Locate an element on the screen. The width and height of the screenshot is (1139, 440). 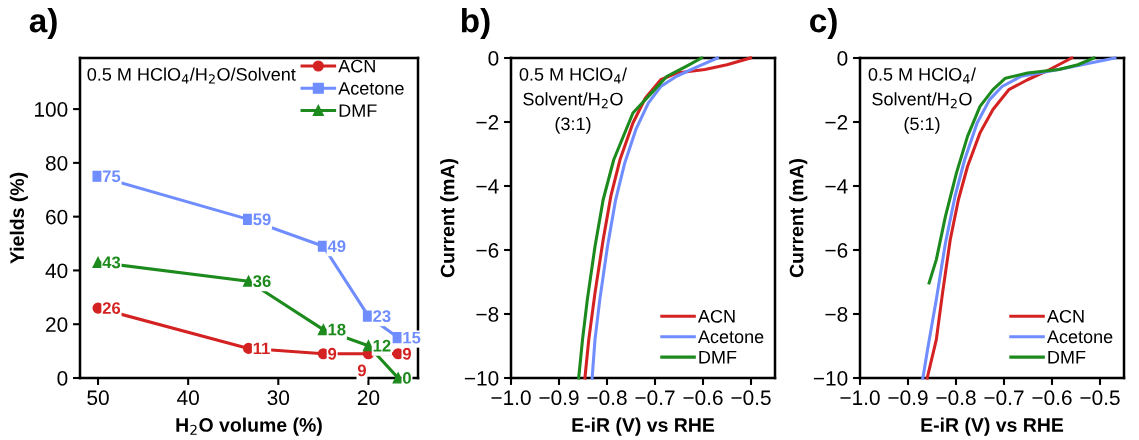
data-label: 59 is located at coordinates (262, 219).